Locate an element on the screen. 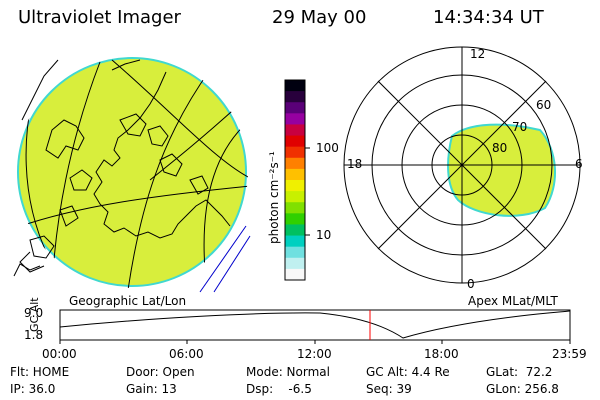  mlat-label-80: 80 is located at coordinates (500, 148).